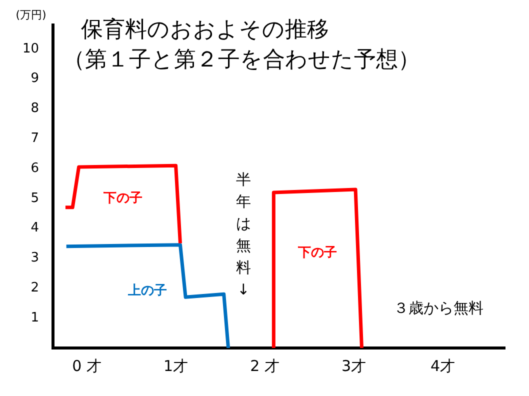 The height and width of the screenshot is (396, 529). I want to click on y-tick-label: 10, so click(30, 48).